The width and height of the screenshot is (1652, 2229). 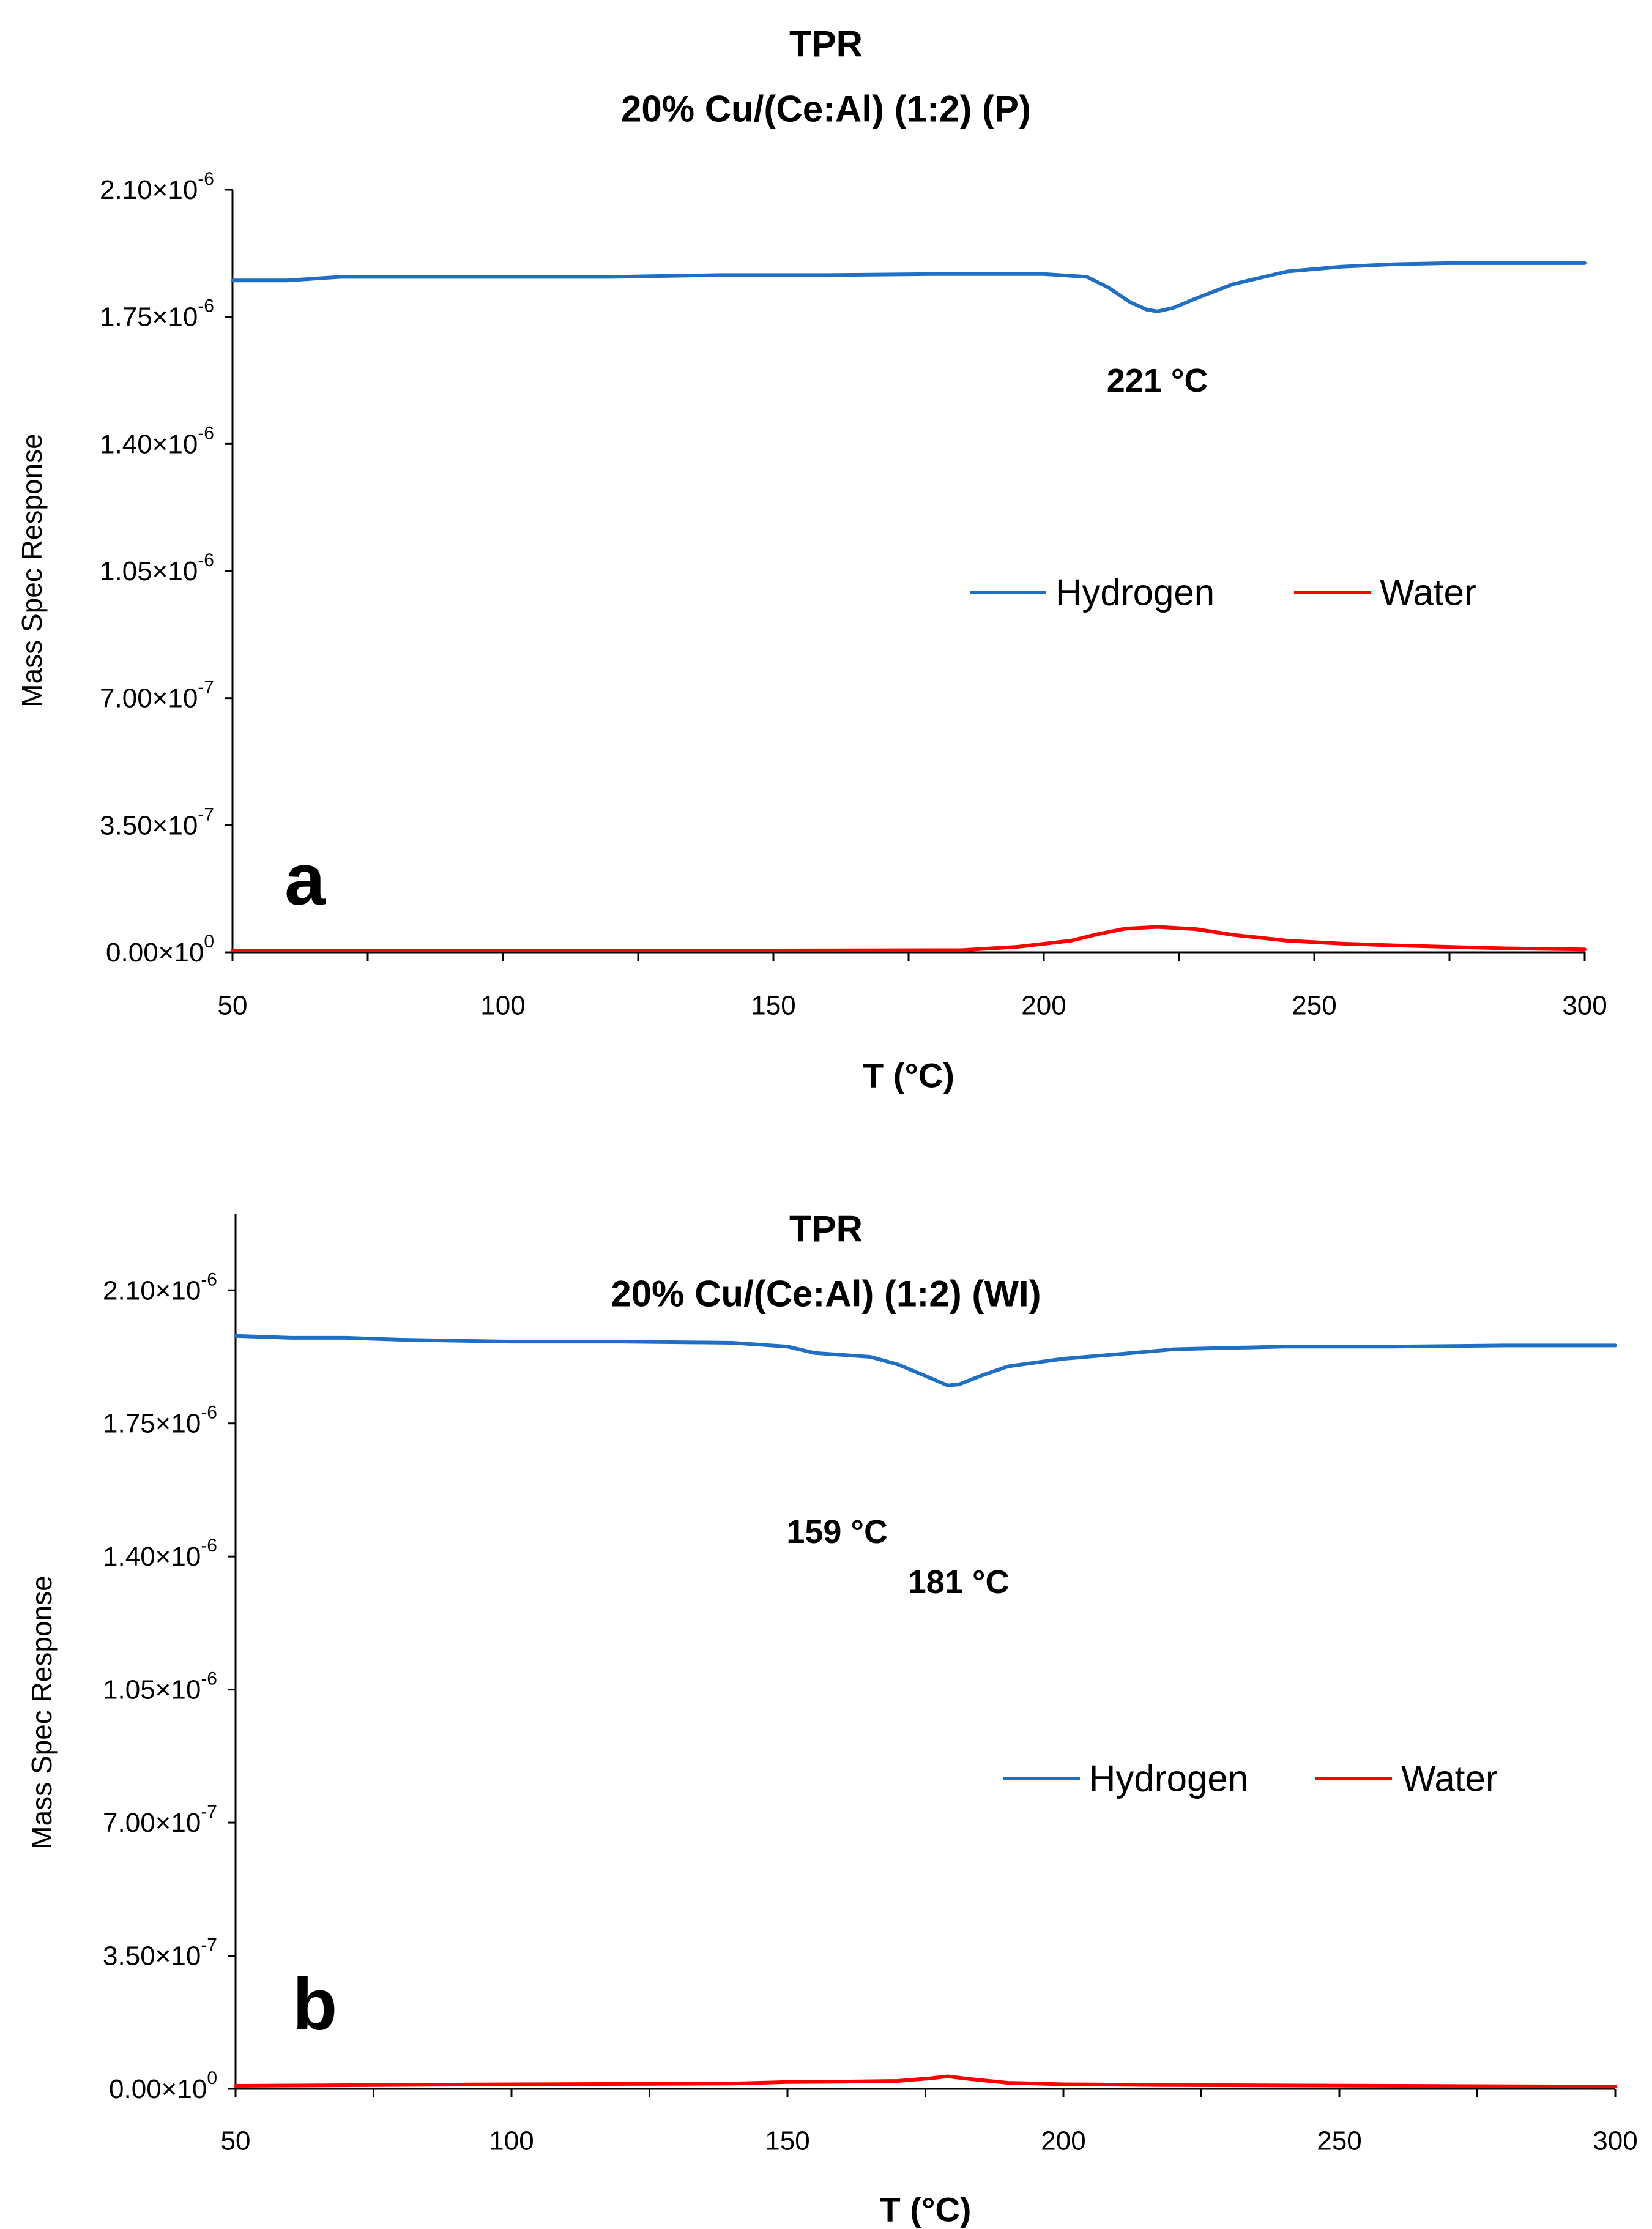 I want to click on peak-annotation: 159 °C, so click(x=837, y=1532).